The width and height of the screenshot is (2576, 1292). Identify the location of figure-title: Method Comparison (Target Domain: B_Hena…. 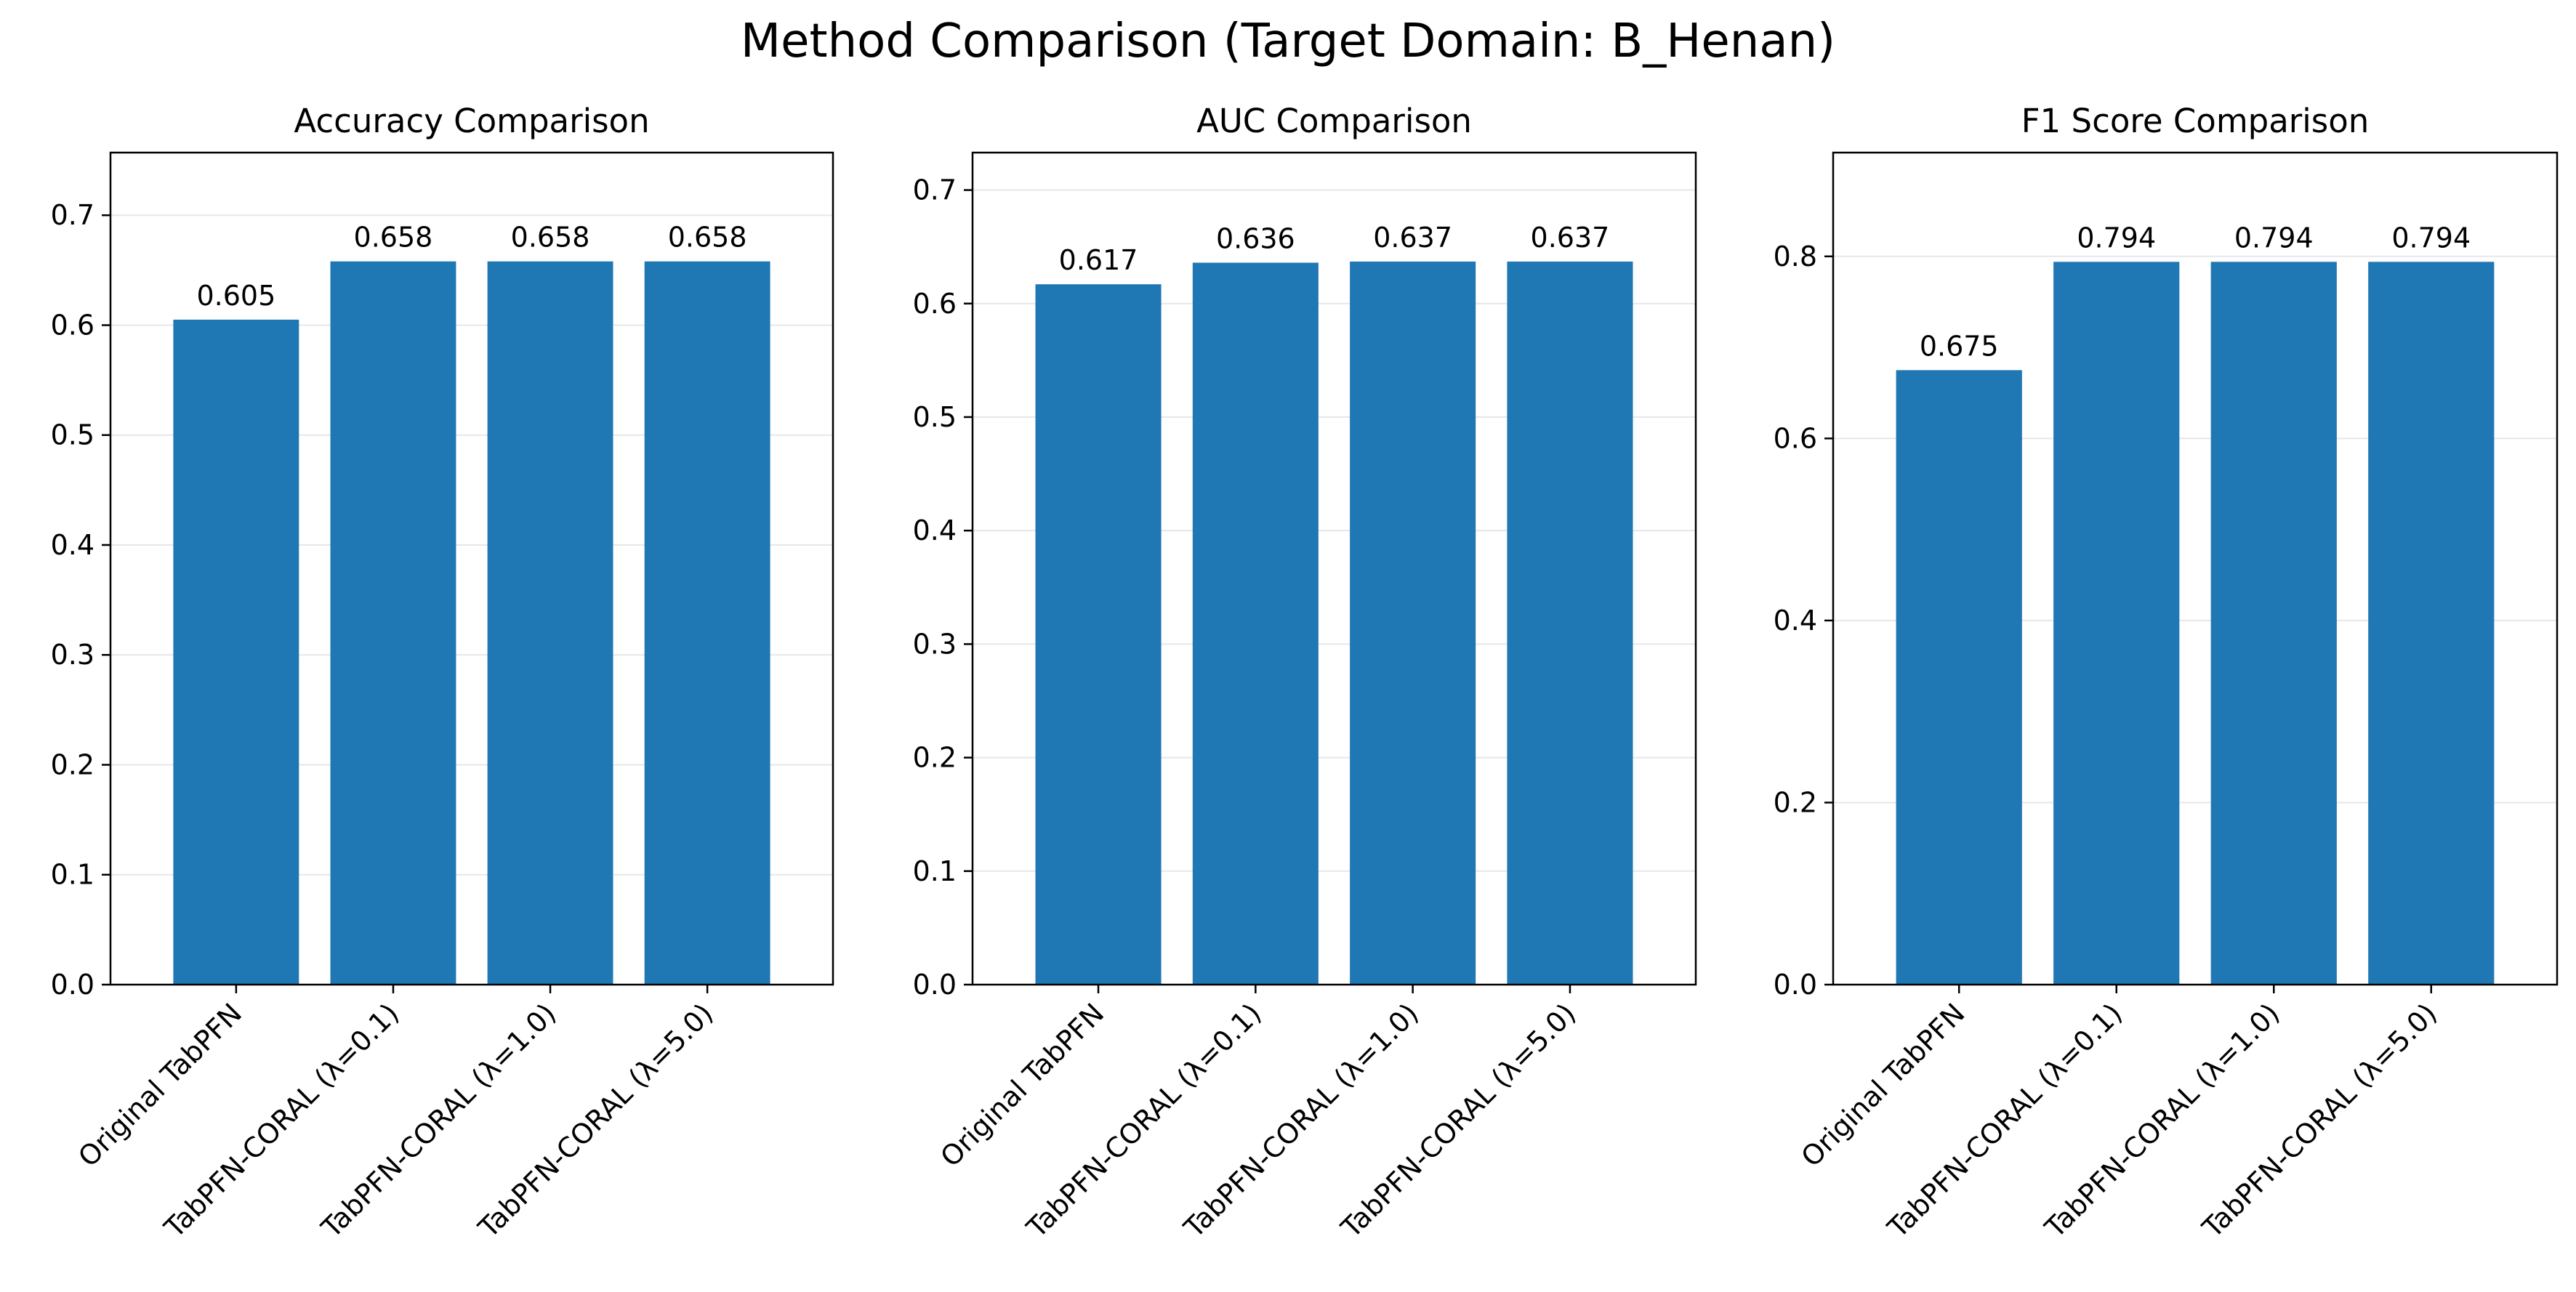
(1288, 41).